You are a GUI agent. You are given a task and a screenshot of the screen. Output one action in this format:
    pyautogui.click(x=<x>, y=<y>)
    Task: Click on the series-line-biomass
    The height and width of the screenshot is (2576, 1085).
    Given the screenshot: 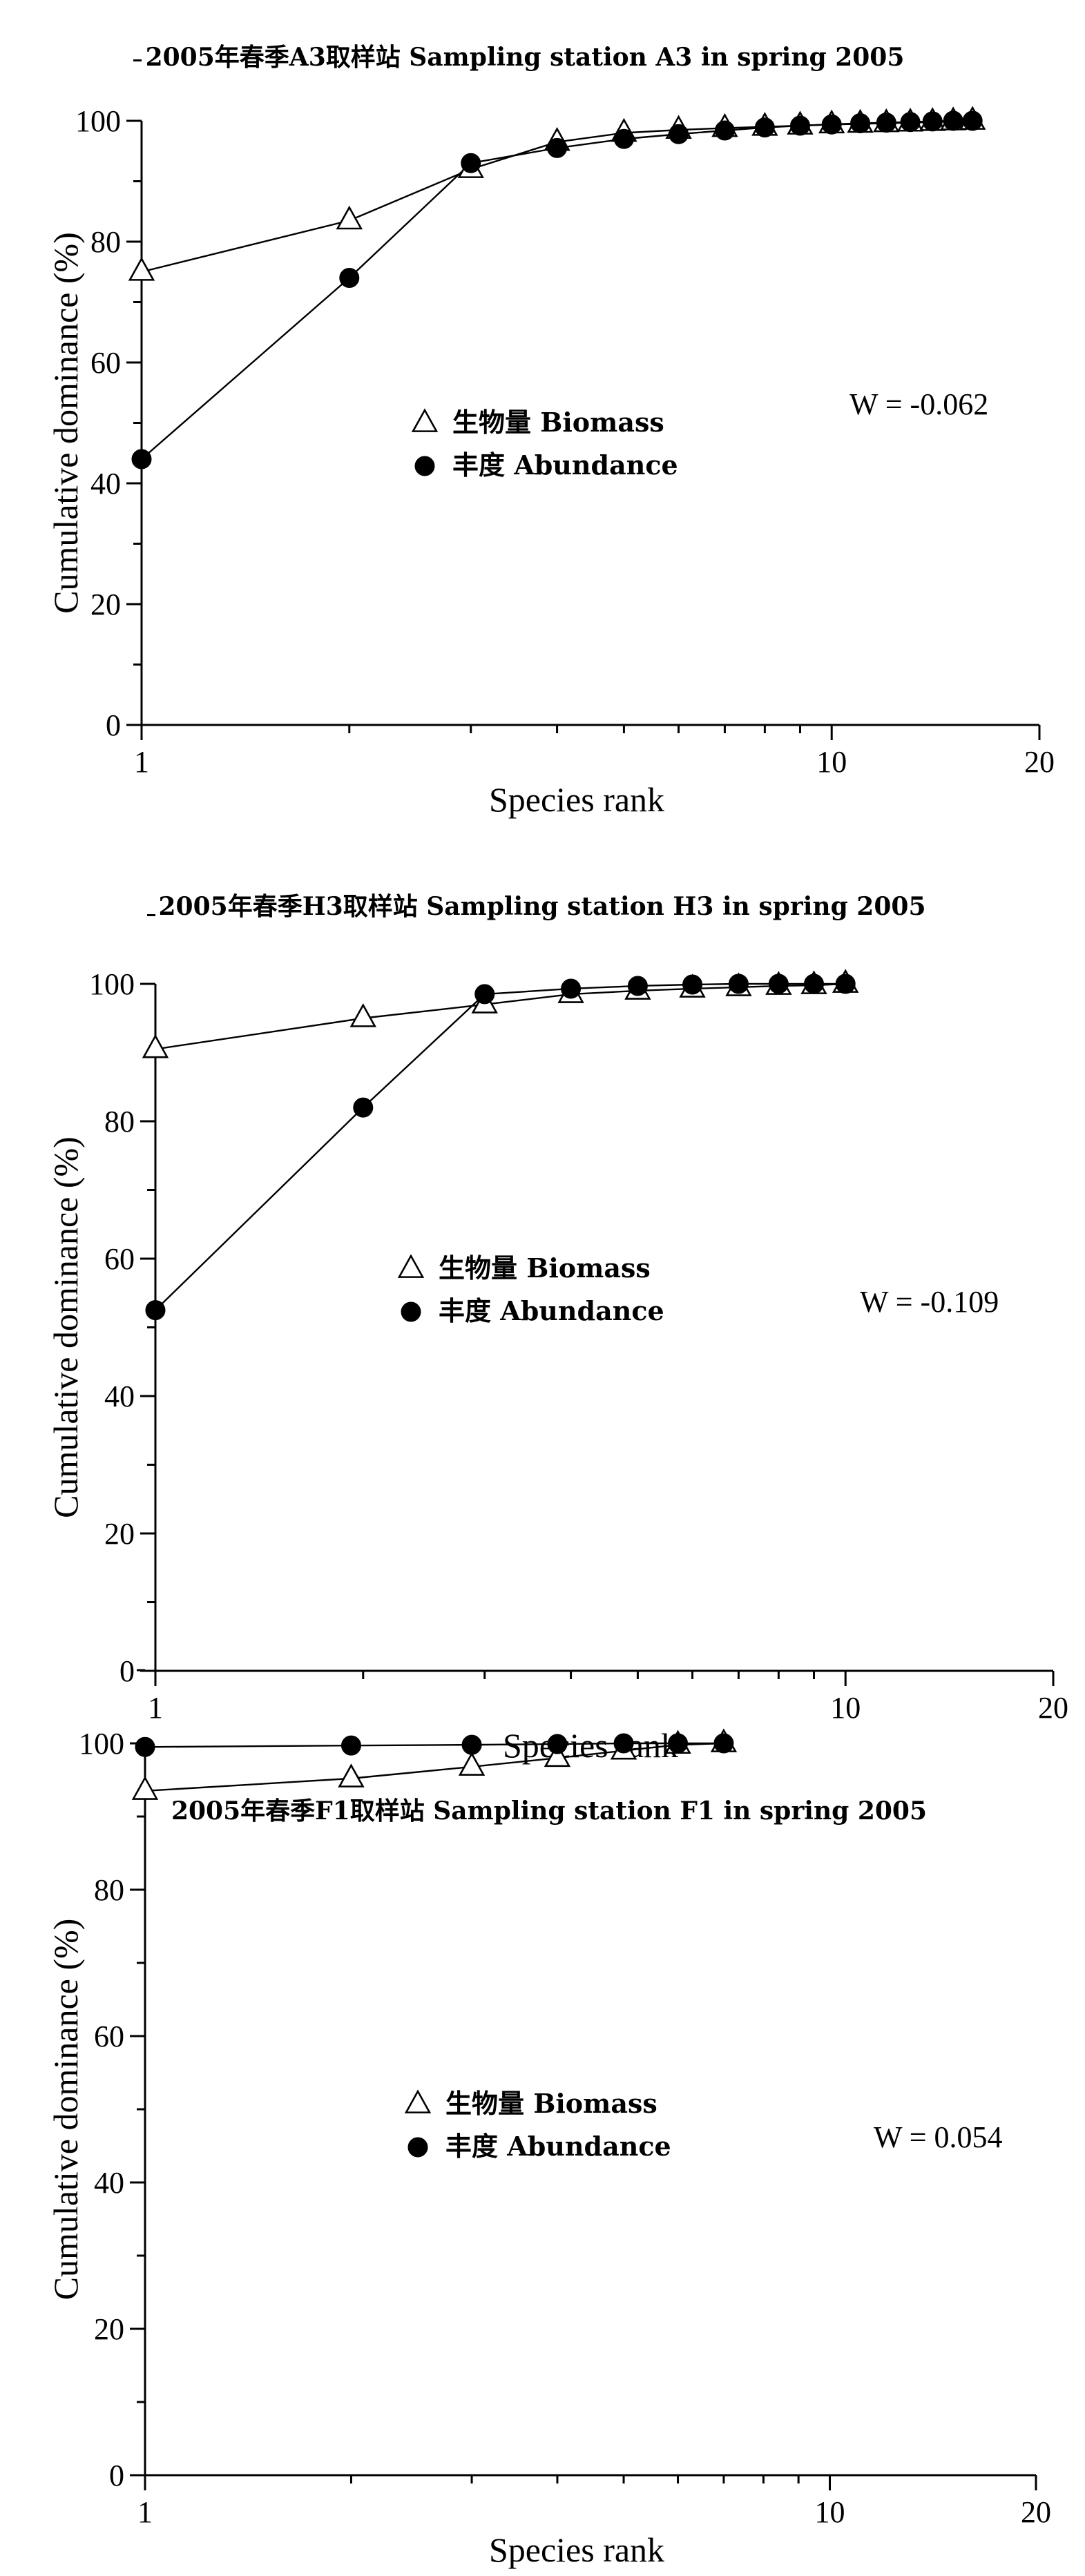 What is the action you would take?
    pyautogui.click(x=500, y=1016)
    